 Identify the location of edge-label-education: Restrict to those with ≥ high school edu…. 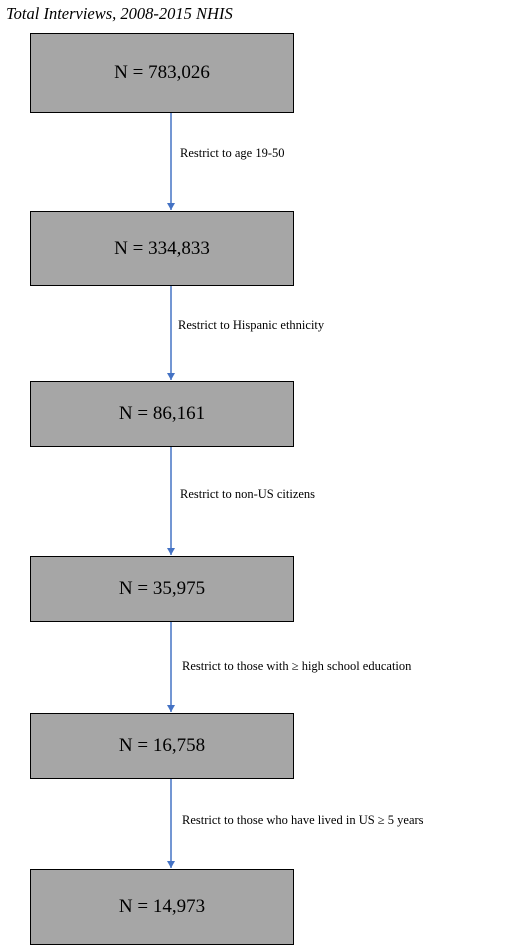
(297, 666).